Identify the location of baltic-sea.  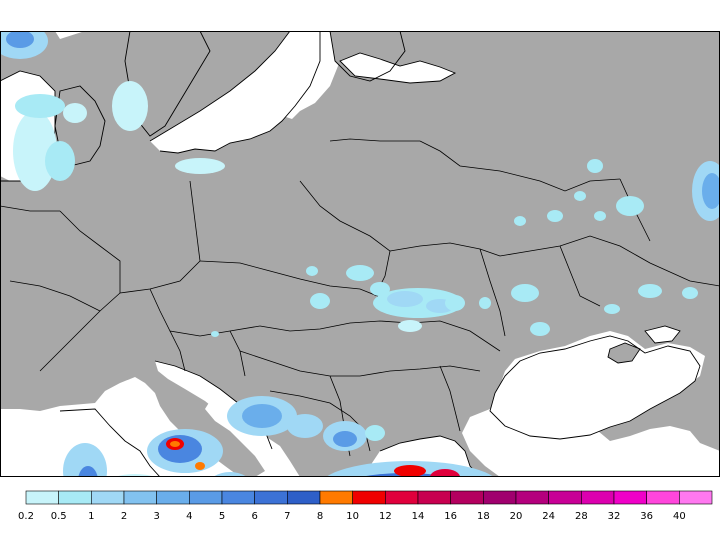
(235, 92).